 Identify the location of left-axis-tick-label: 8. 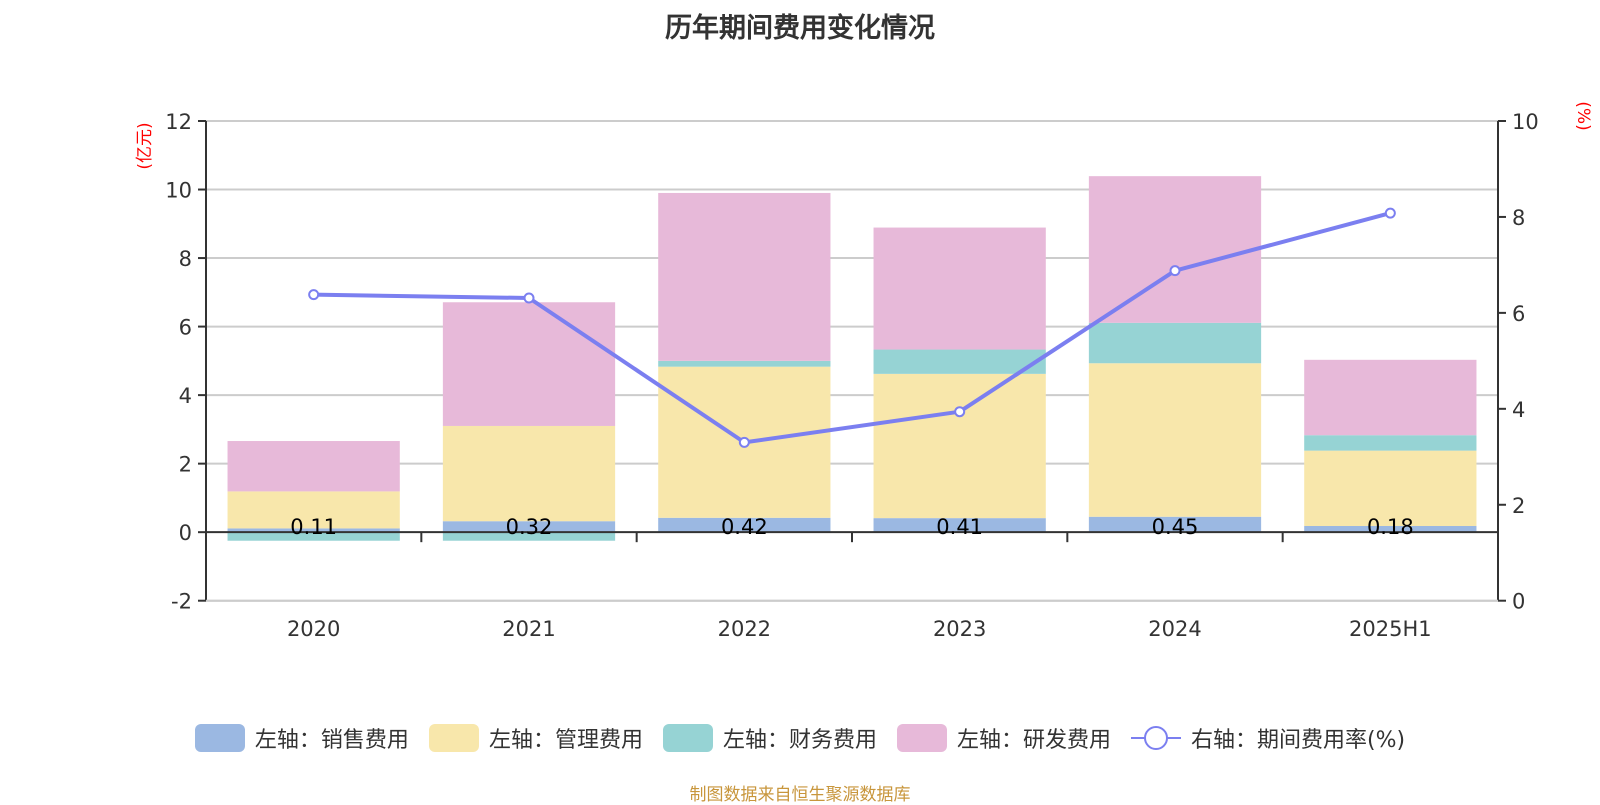
(185, 259).